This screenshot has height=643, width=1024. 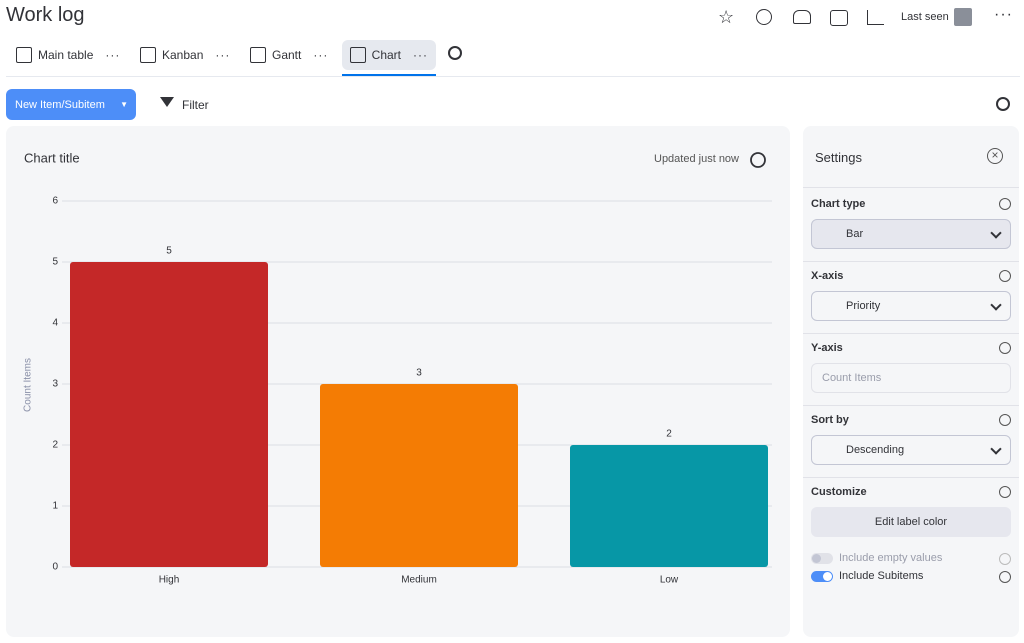 What do you see at coordinates (386, 55) in the screenshot?
I see `tab-label: Chart` at bounding box center [386, 55].